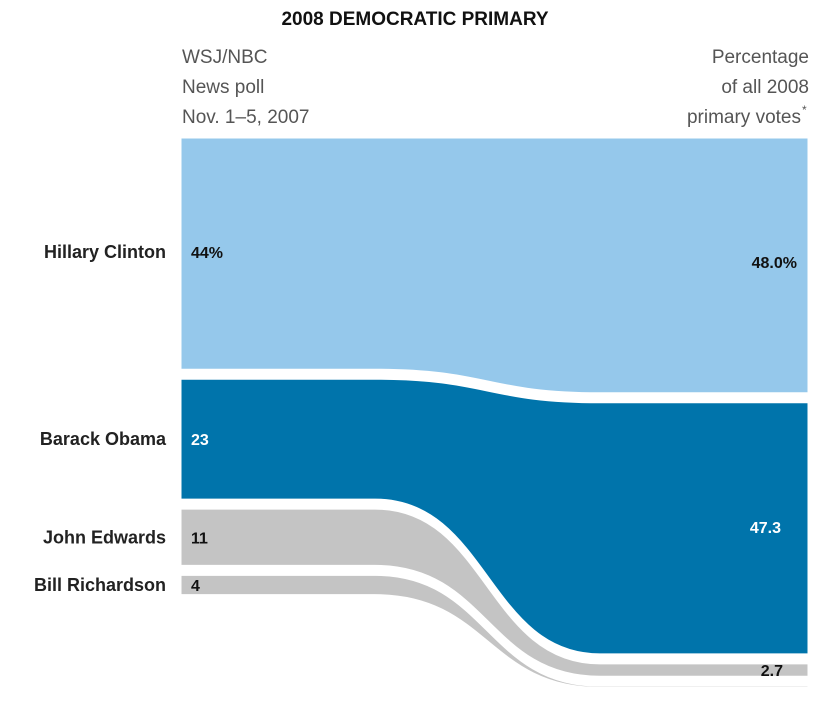  Describe the element at coordinates (207, 253) in the screenshot. I see `left-value-hillary-clinton: 44%` at that location.